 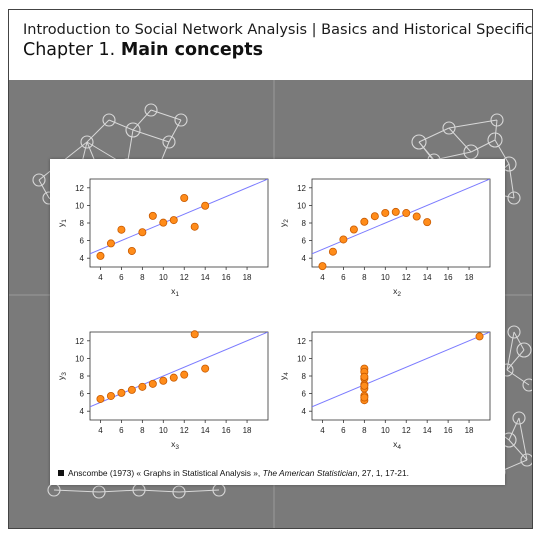 What do you see at coordinates (385, 277) in the screenshot?
I see `x-tick-label: 10` at bounding box center [385, 277].